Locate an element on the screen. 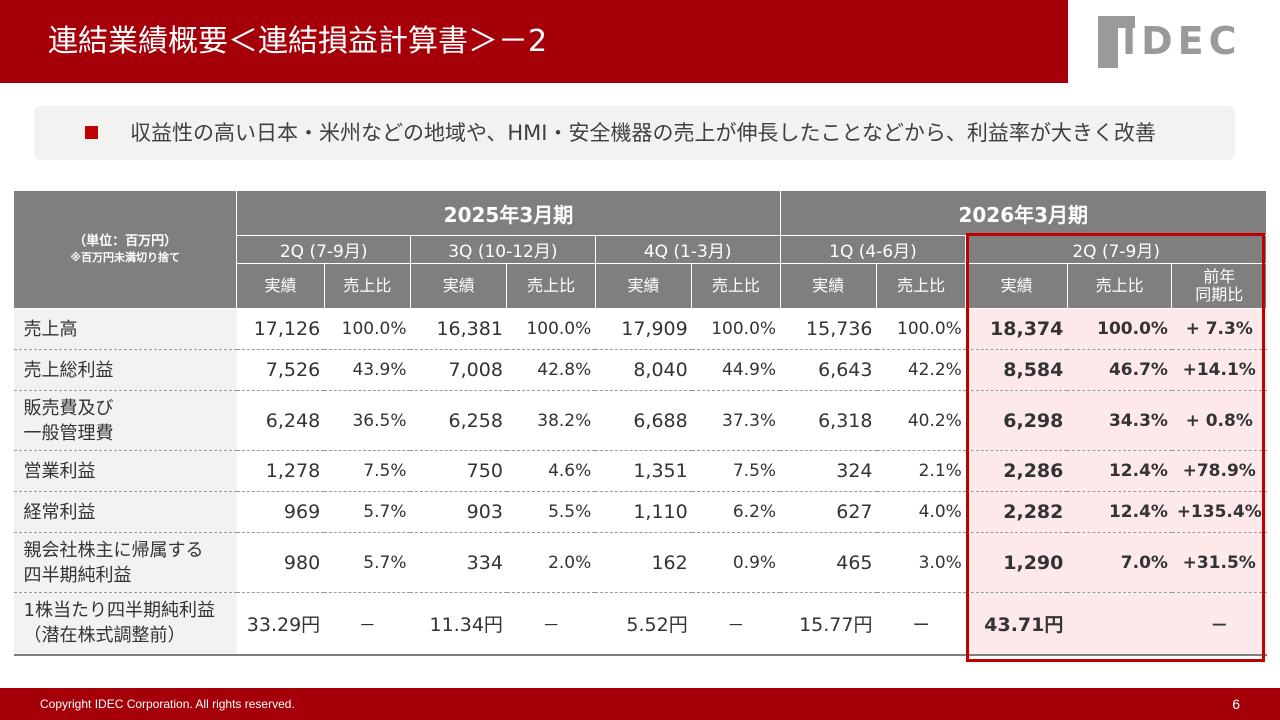  row-label: 経常利益 is located at coordinates (125, 512).